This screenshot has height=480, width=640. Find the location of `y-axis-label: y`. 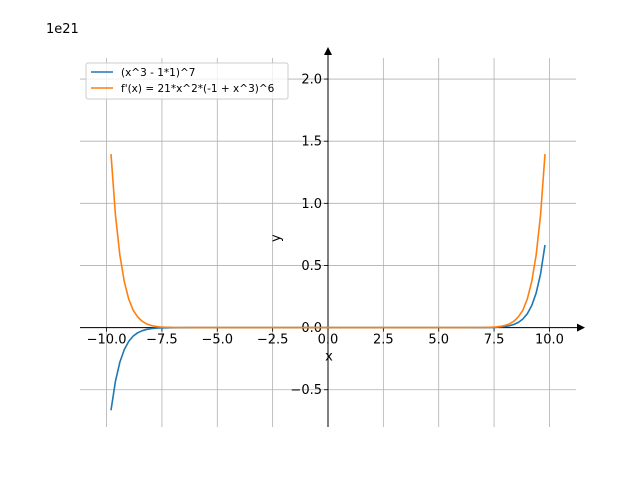

y-axis-label: y is located at coordinates (276, 238).